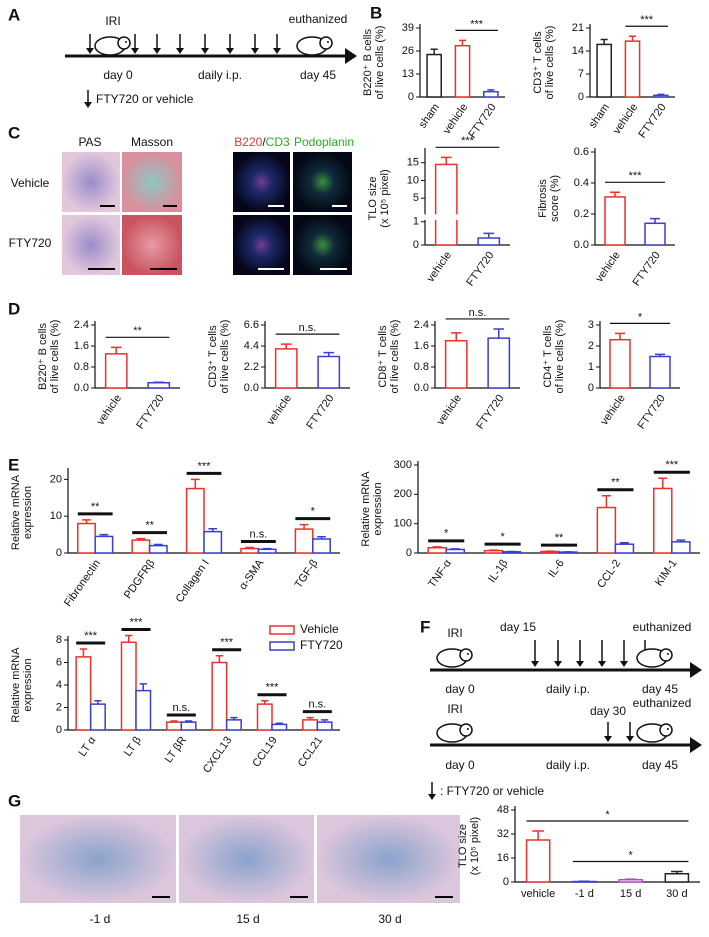 The width and height of the screenshot is (709, 937). I want to click on panel-label: F, so click(425, 626).